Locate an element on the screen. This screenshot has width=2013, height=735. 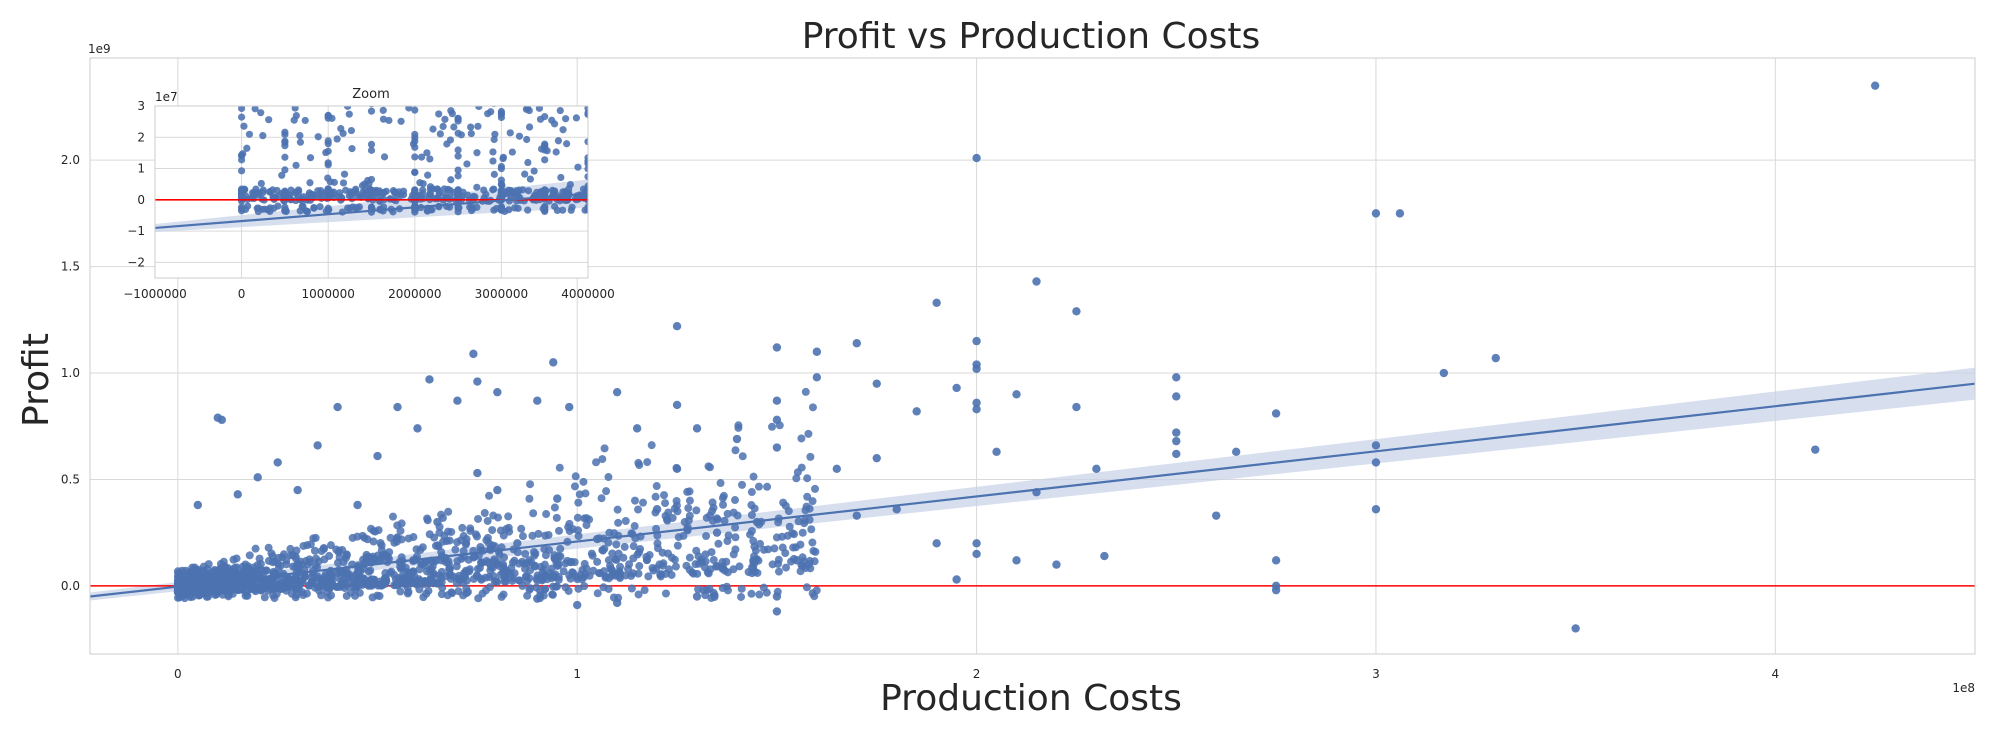
y-tick-label: 0.0 is located at coordinates (70, 586).